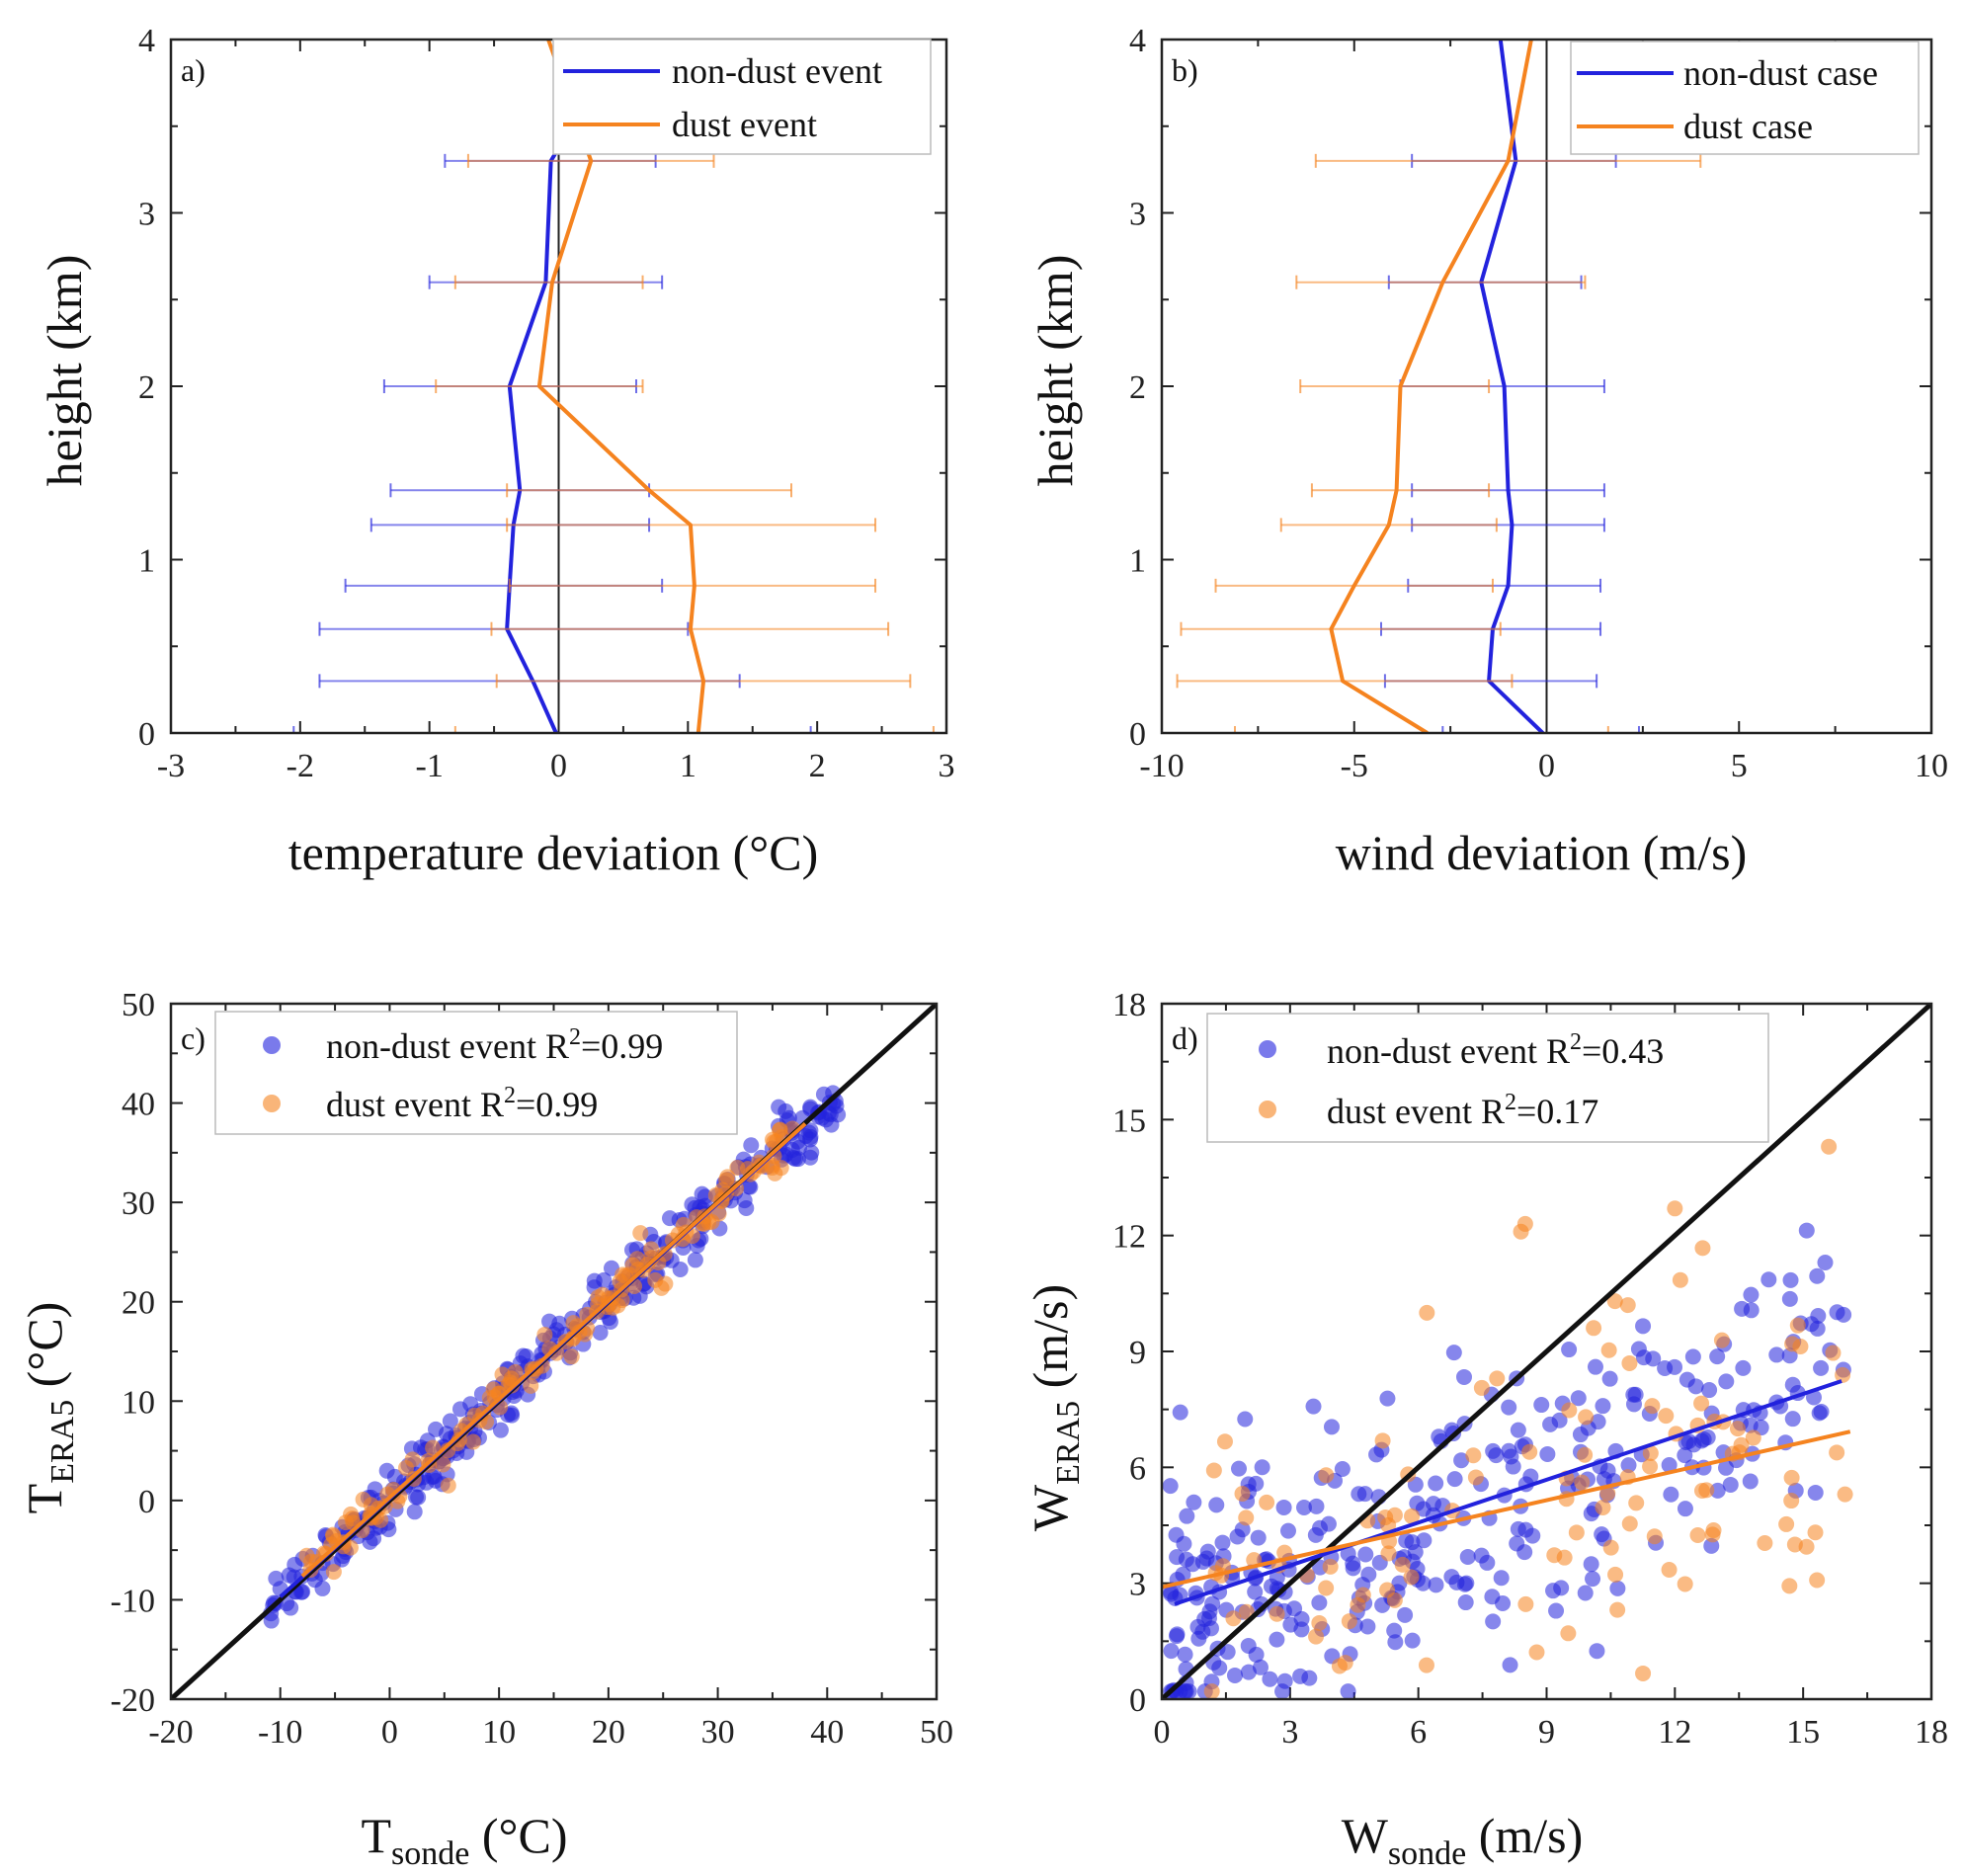 The height and width of the screenshot is (1876, 1965). Describe the element at coordinates (1547, 1351) in the screenshot. I see `panel-d-frame` at that location.